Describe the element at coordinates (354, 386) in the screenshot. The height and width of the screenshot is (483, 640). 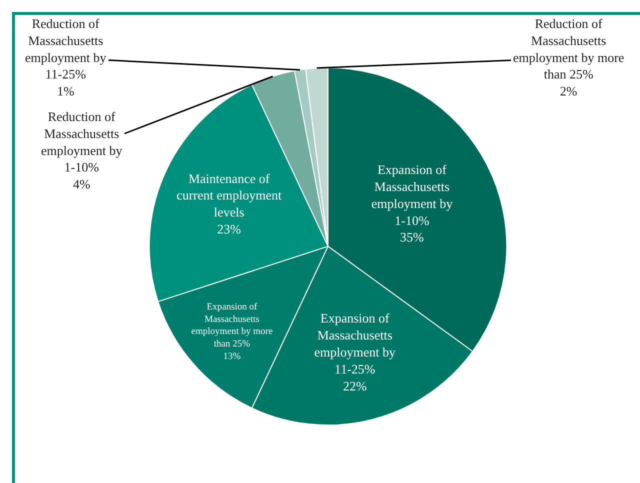
I see `data-label: 22%` at that location.